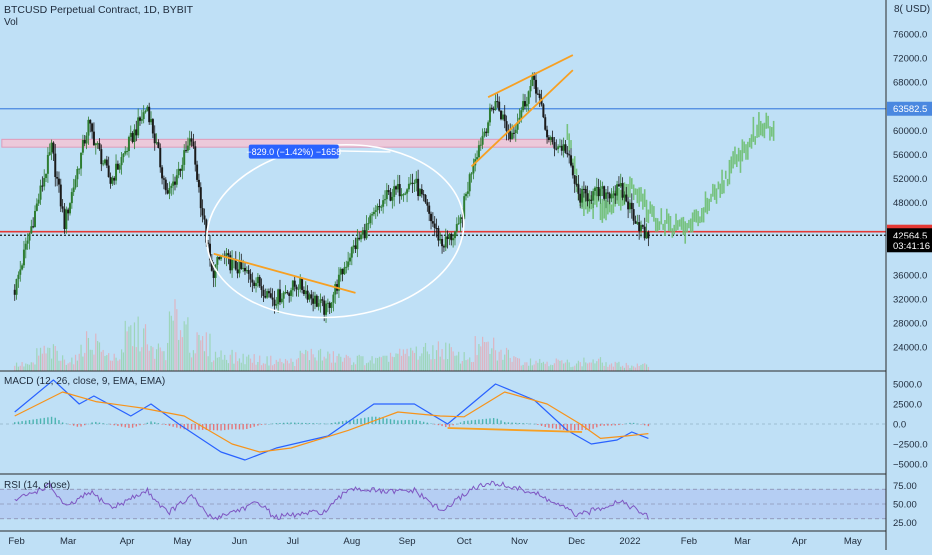  Describe the element at coordinates (853, 541) in the screenshot. I see `time-tick-label: May` at that location.